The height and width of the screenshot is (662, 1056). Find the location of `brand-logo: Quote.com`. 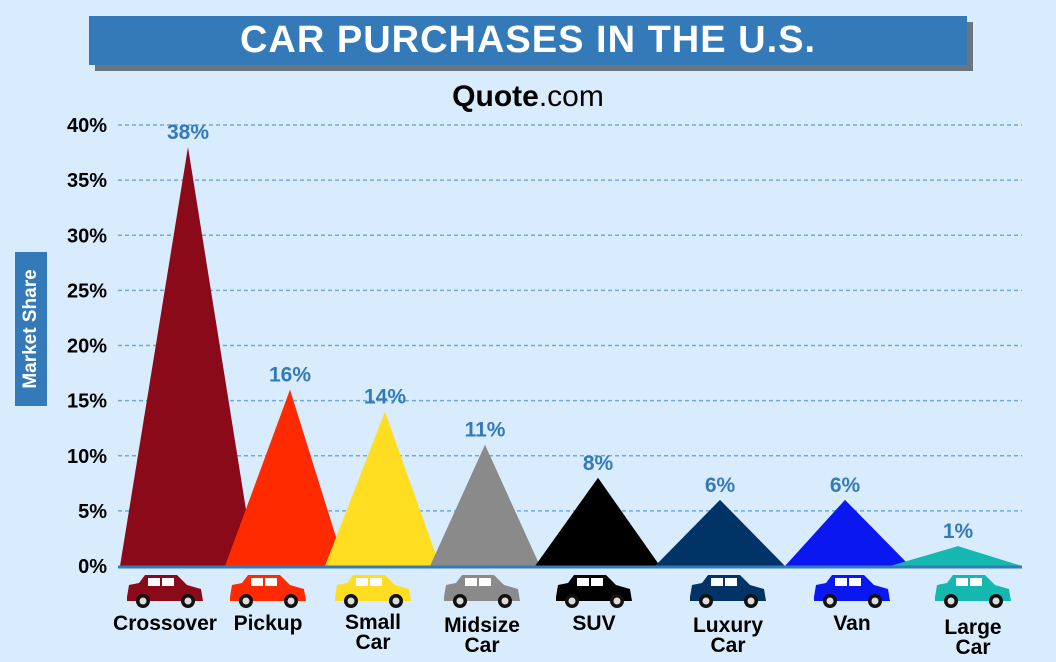

brand-logo: Quote.com is located at coordinates (528, 97).